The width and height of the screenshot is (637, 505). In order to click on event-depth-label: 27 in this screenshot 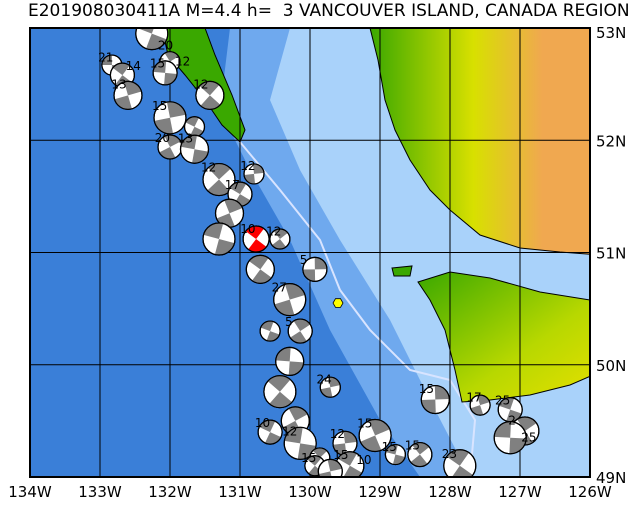, I will do `click(279, 288)`.